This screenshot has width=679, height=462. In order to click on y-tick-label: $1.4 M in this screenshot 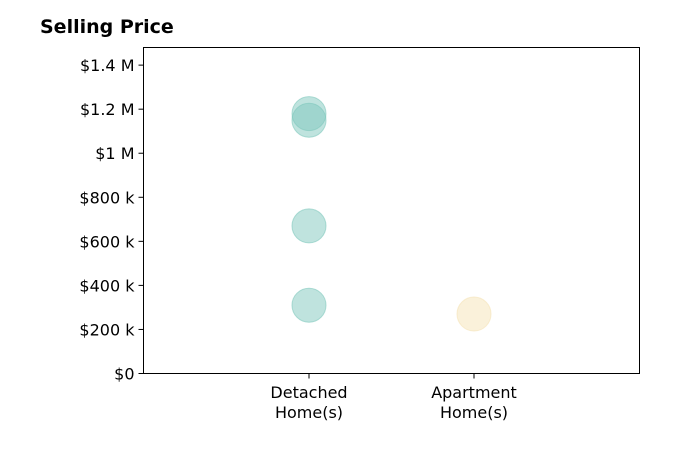, I will do `click(107, 65)`.